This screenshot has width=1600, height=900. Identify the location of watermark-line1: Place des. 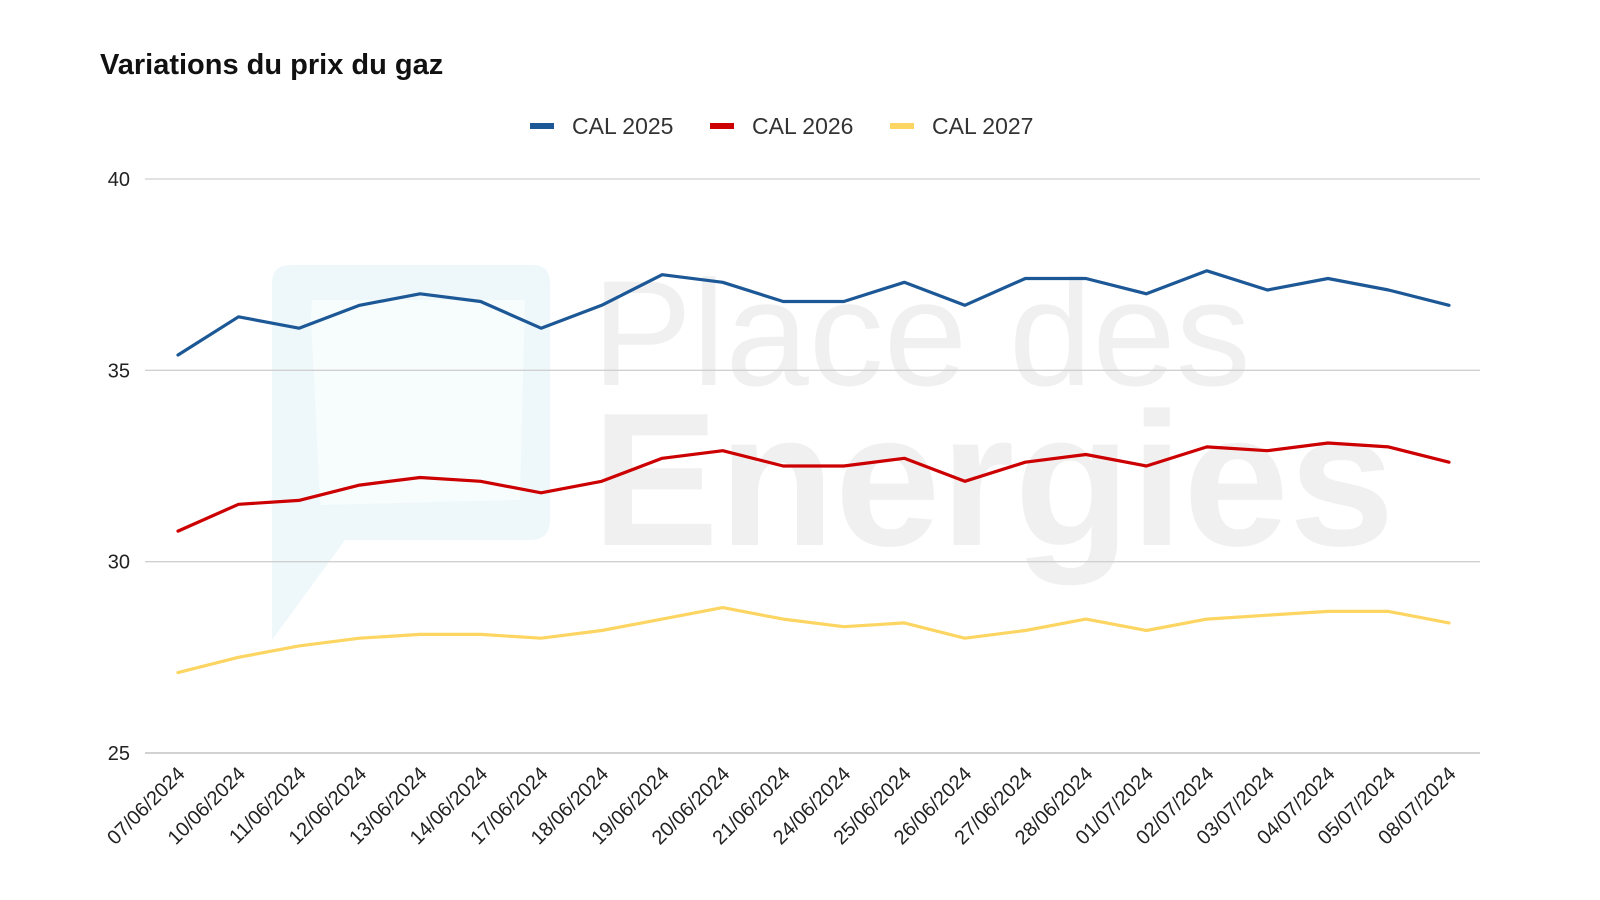
(921, 333).